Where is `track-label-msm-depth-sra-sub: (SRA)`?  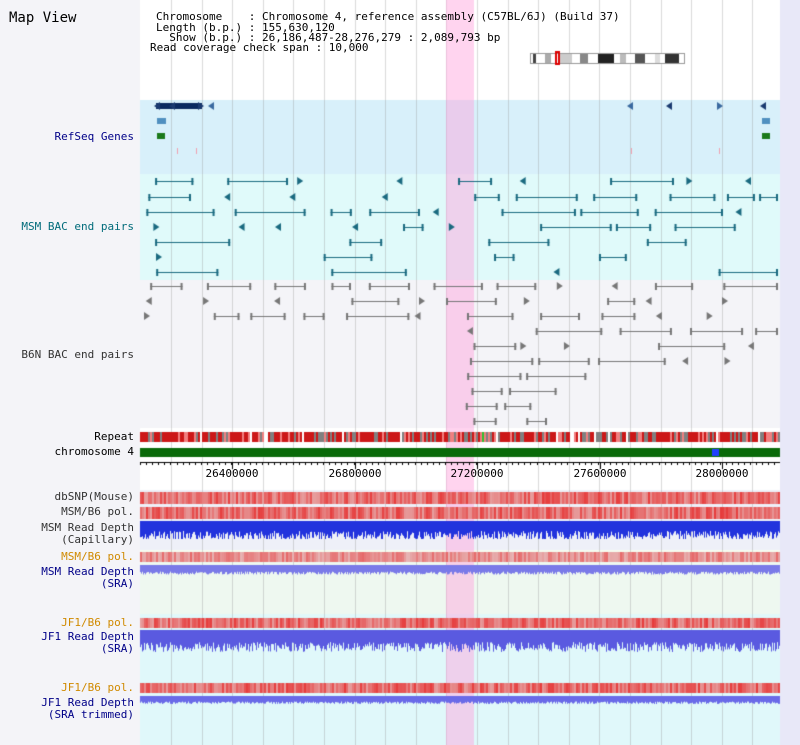 track-label-msm-depth-sra-sub: (SRA) is located at coordinates (117, 583).